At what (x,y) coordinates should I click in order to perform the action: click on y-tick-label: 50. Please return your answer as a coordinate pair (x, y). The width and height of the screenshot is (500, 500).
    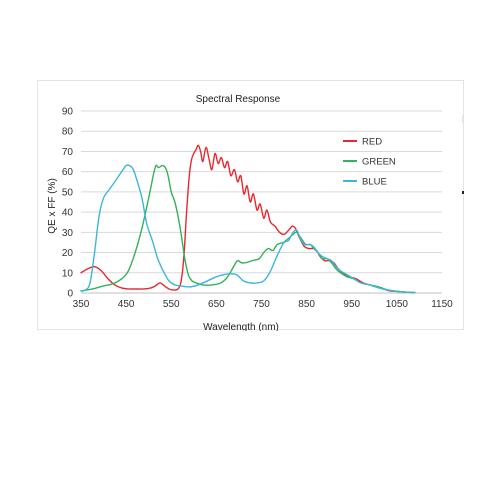
    Looking at the image, I should click on (68, 192).